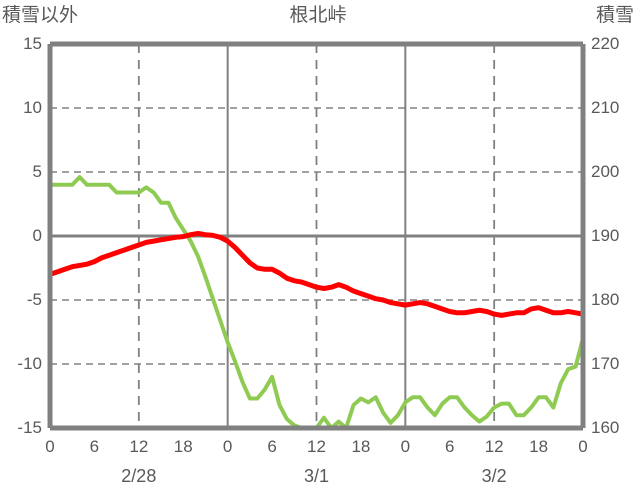  What do you see at coordinates (450, 446) in the screenshot?
I see `x-tick-54: 6` at bounding box center [450, 446].